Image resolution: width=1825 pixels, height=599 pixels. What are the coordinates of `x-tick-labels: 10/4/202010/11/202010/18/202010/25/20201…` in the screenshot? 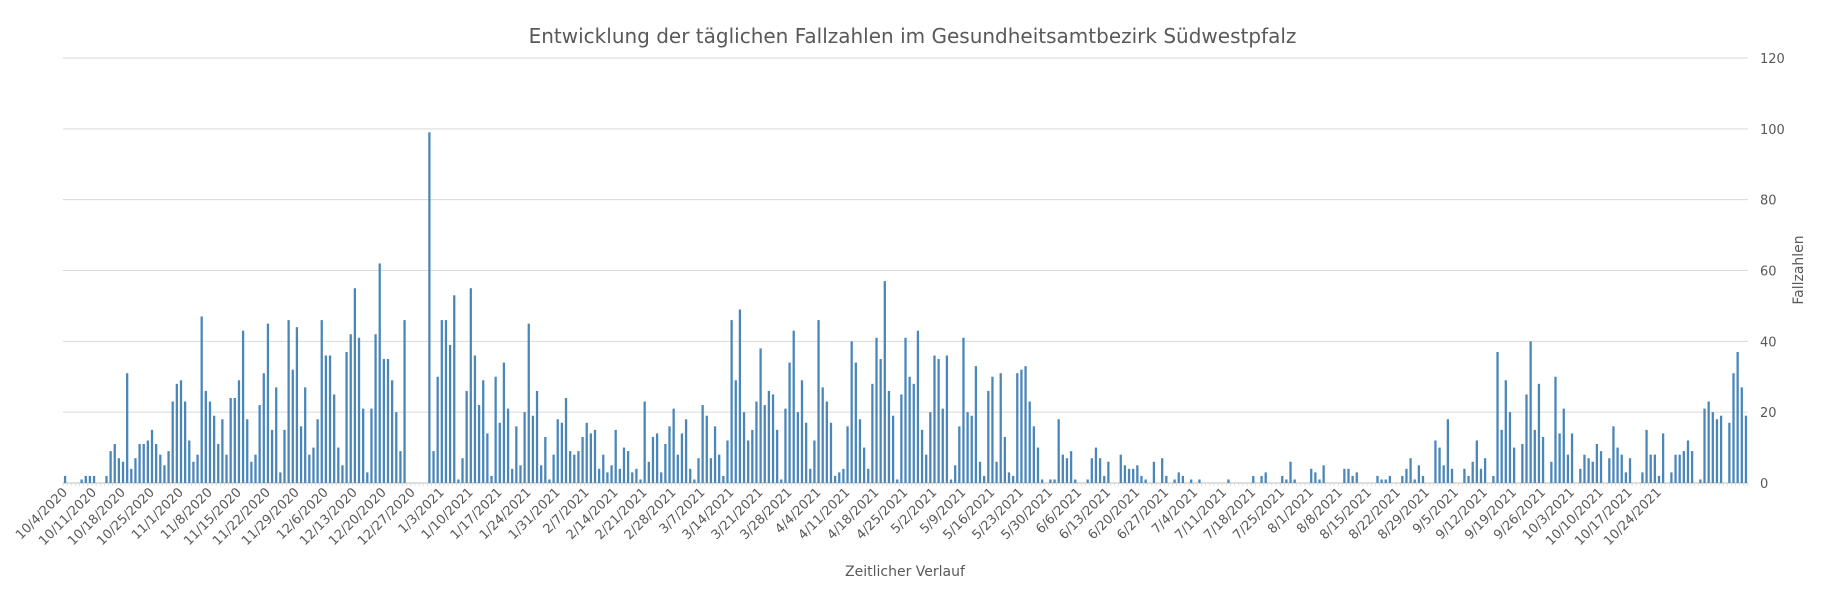 It's located at (839, 517).